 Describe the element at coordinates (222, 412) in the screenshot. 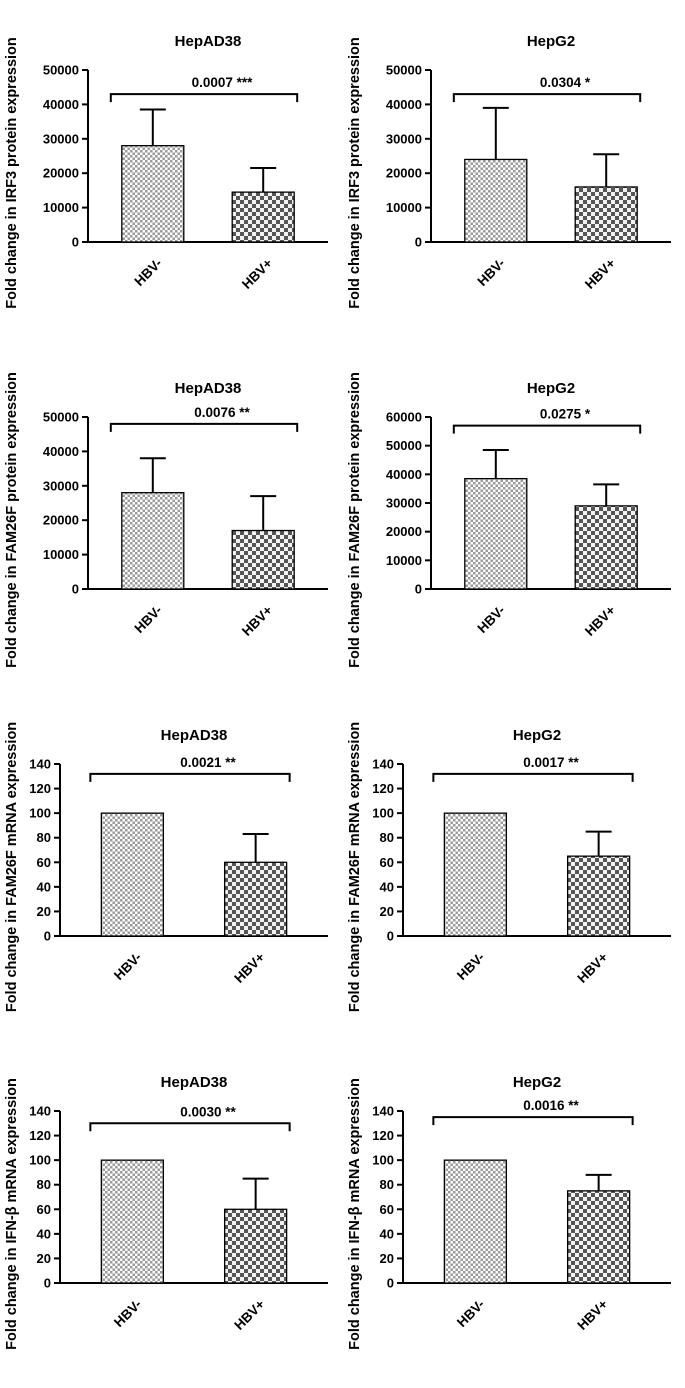

I see `p-value-label: 0.0076 **` at that location.